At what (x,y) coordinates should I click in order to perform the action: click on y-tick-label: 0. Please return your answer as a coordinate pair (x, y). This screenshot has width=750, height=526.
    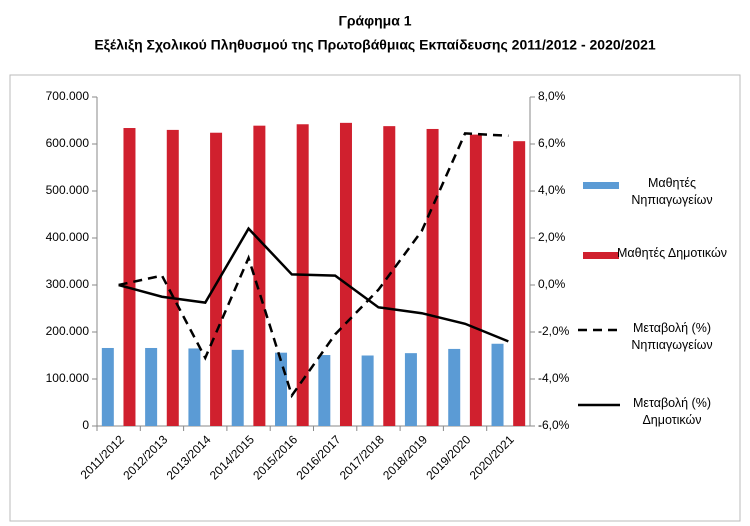
    Looking at the image, I should click on (85, 425).